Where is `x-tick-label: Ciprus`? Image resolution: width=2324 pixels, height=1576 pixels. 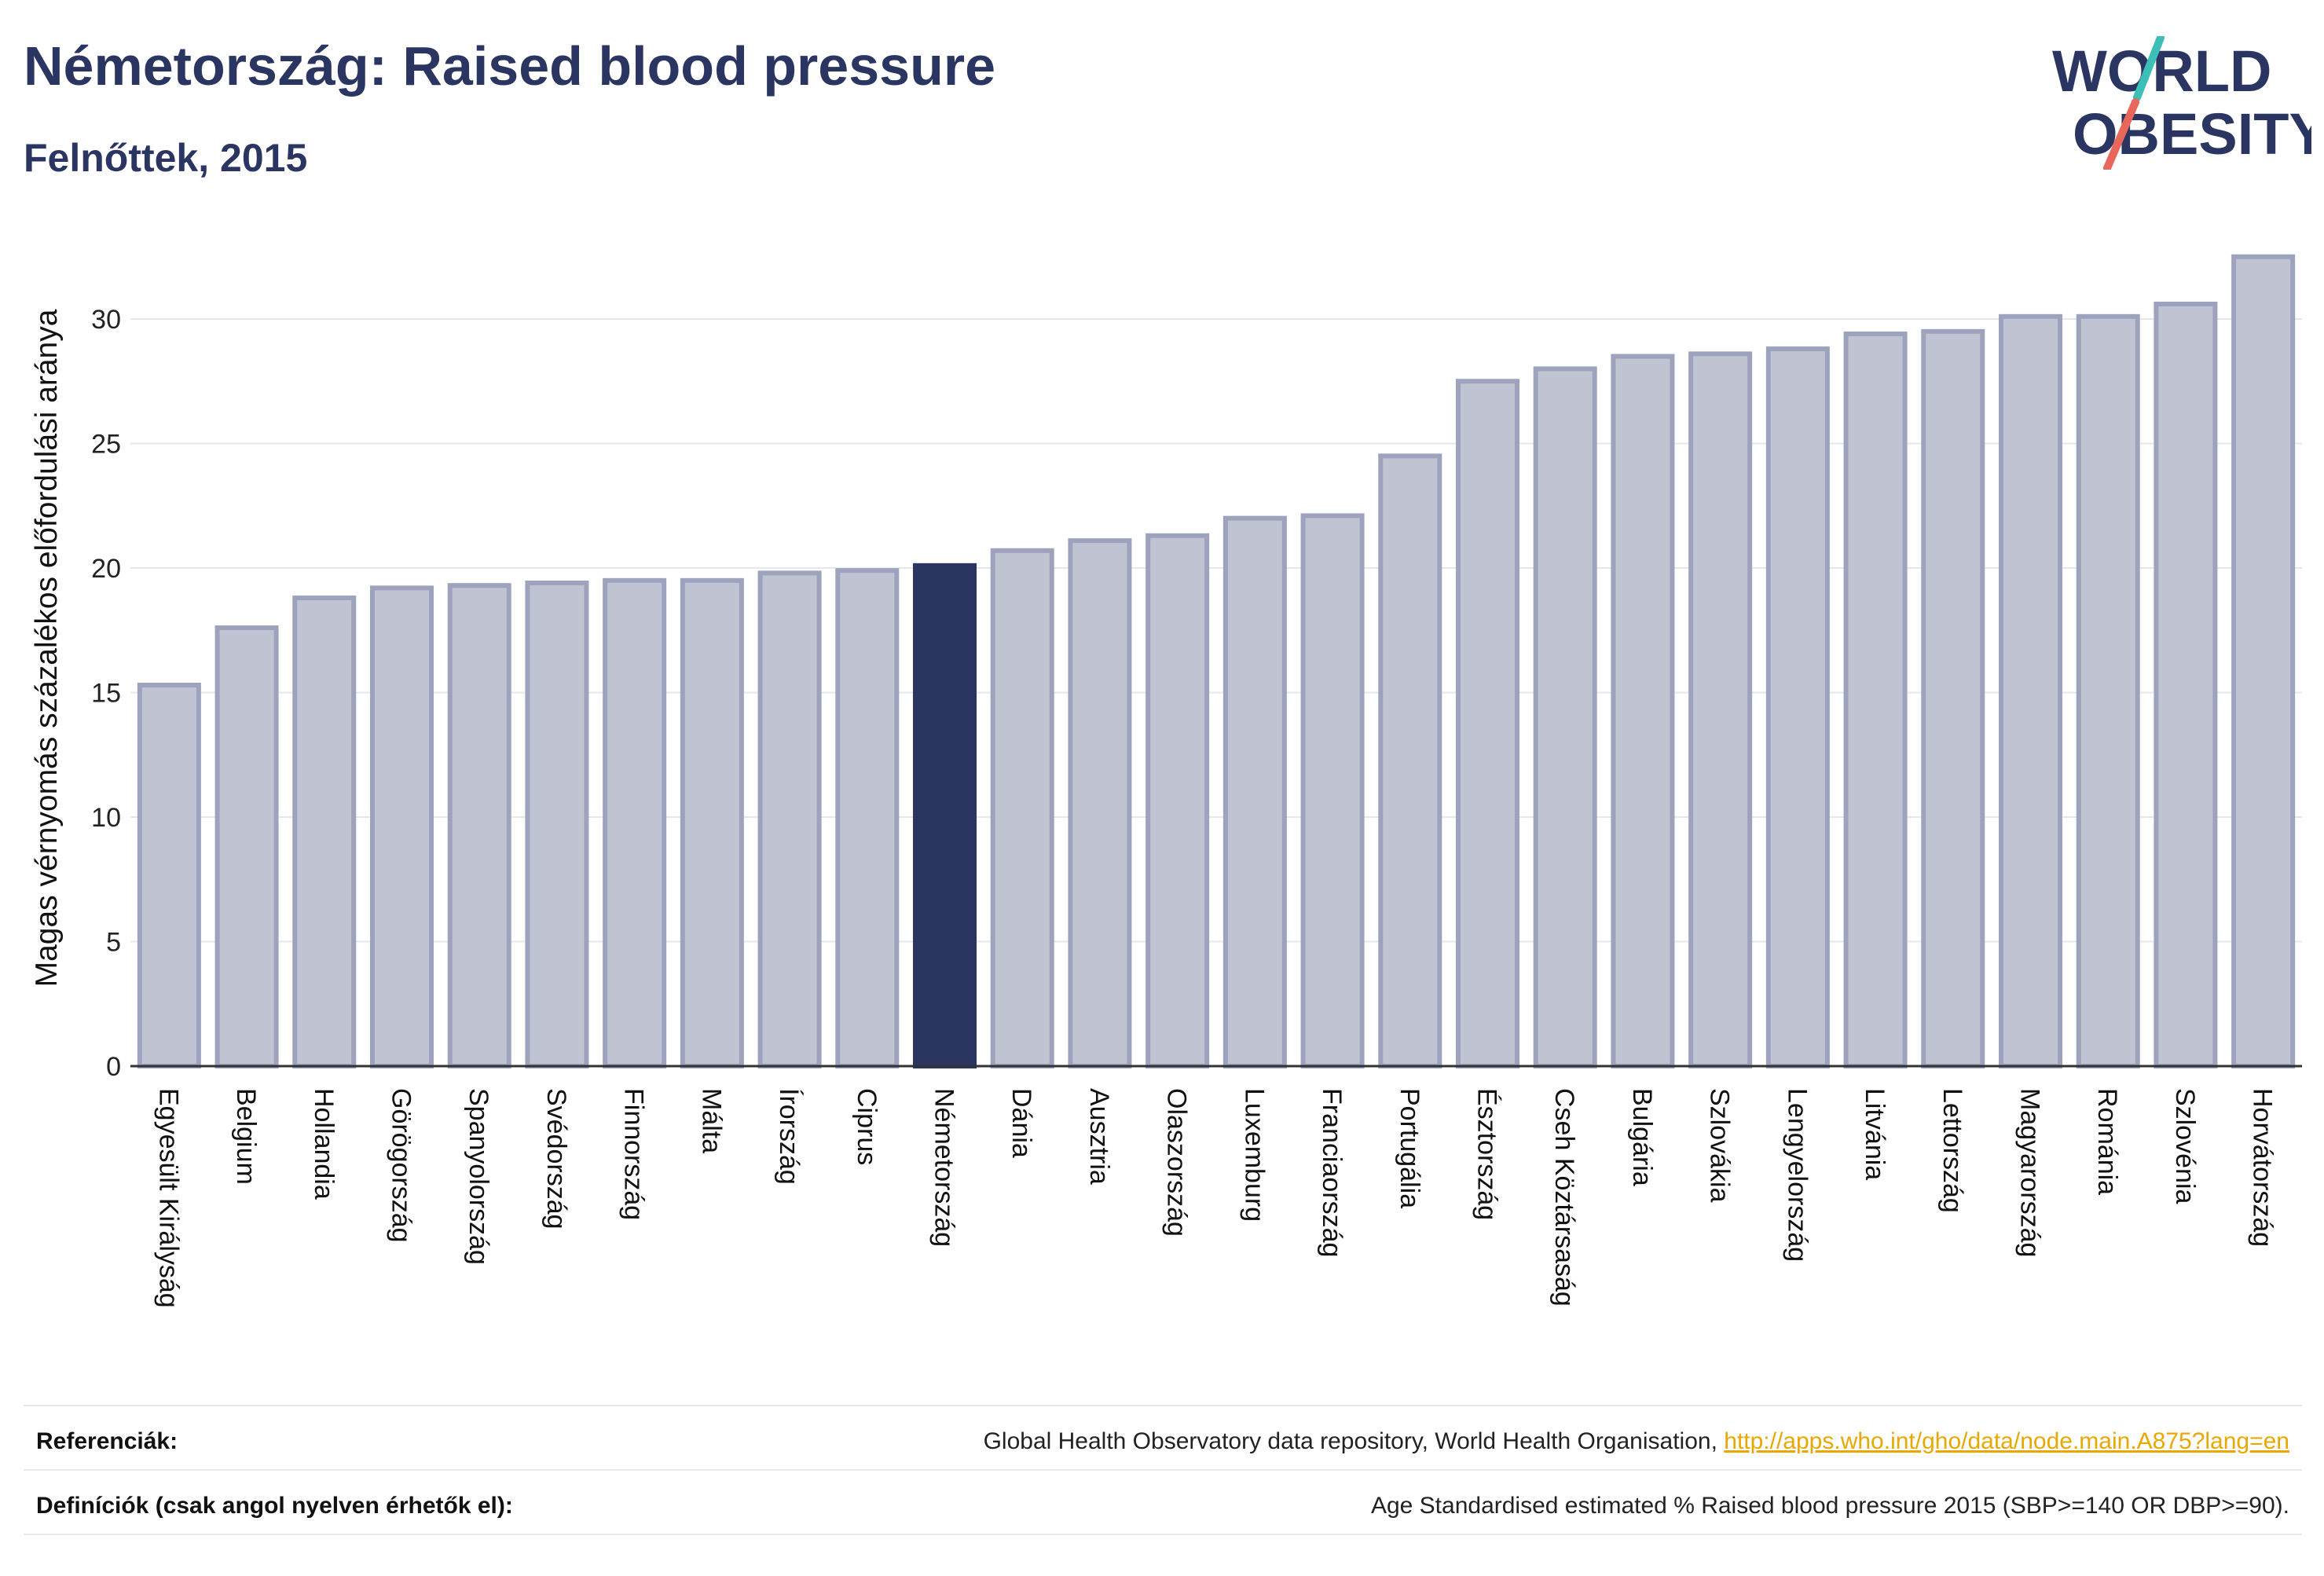
x-tick-label: Ciprus is located at coordinates (867, 1126).